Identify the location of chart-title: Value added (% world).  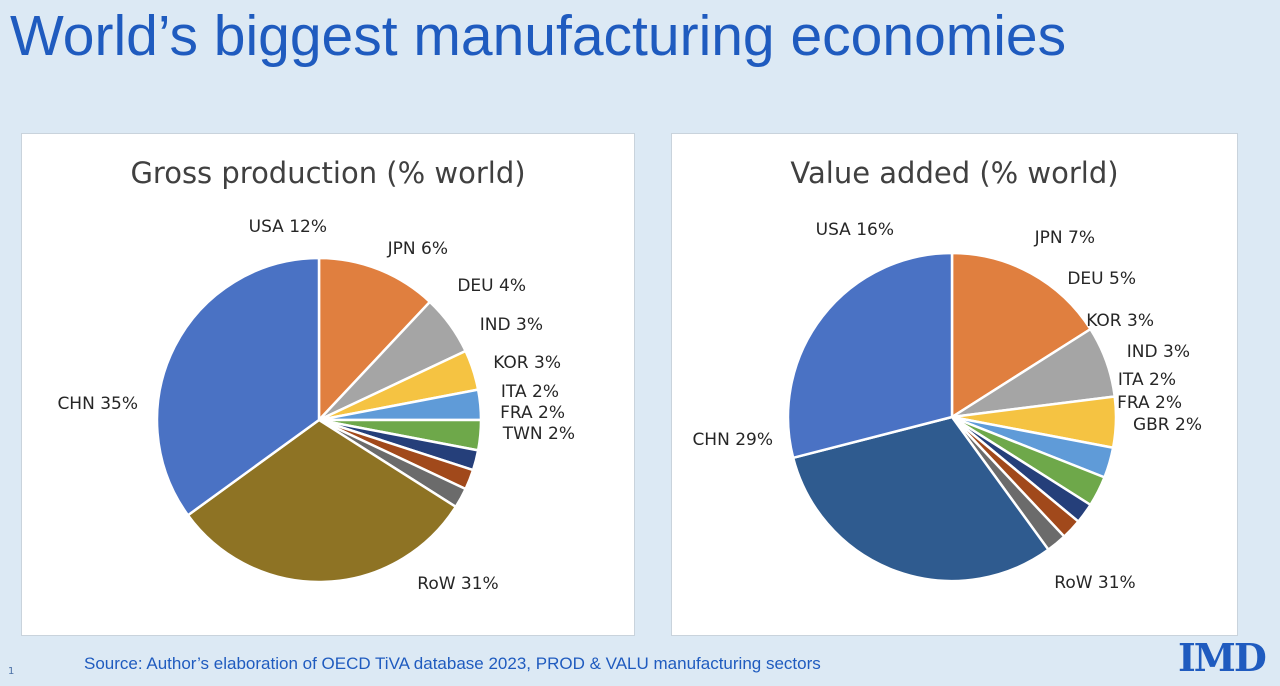
(954, 173).